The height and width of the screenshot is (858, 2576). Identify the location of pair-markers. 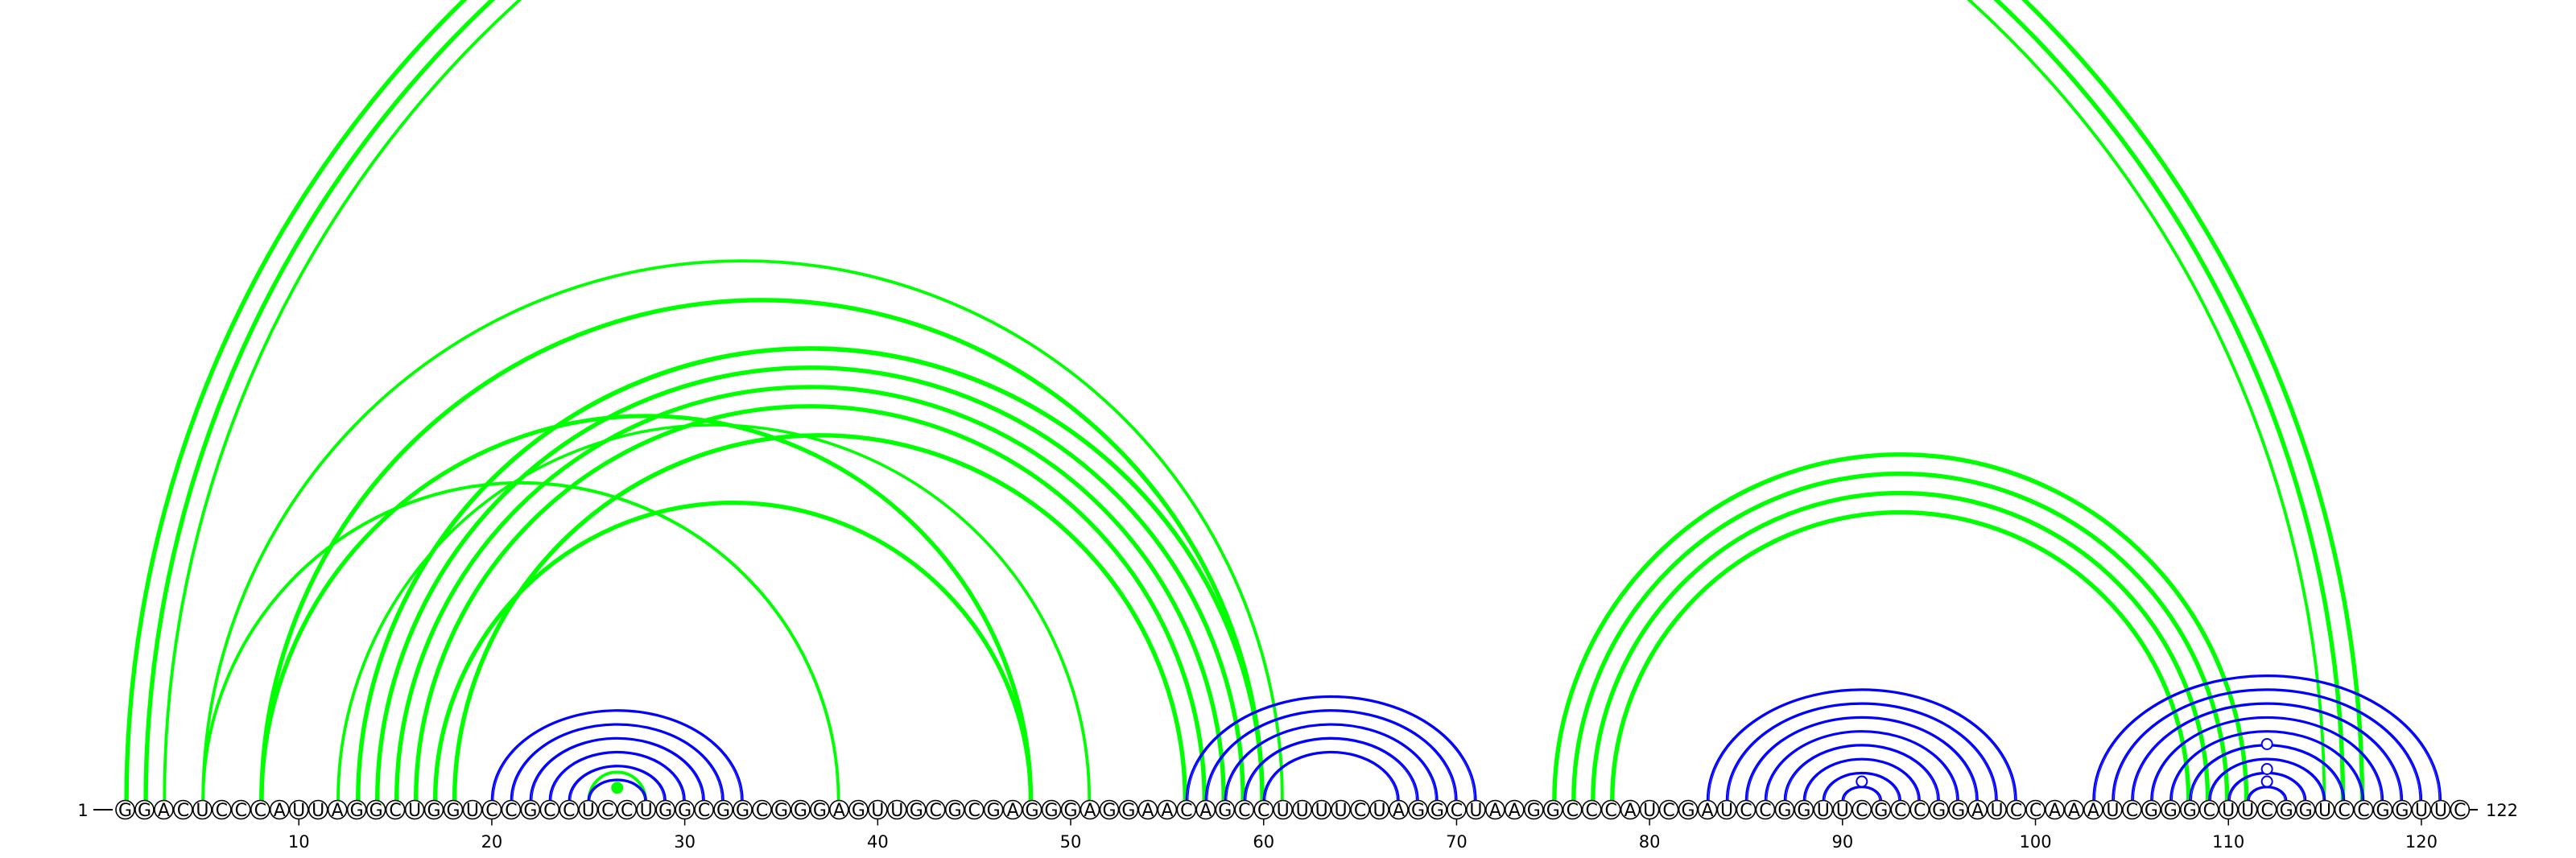
(1442, 766).